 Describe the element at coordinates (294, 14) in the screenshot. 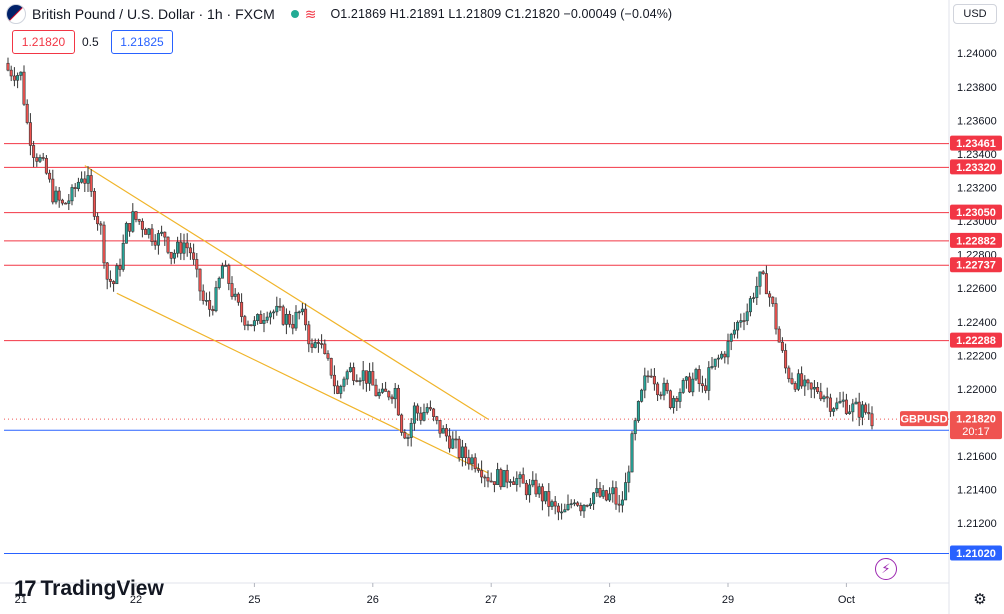

I see `market-status-icon` at that location.